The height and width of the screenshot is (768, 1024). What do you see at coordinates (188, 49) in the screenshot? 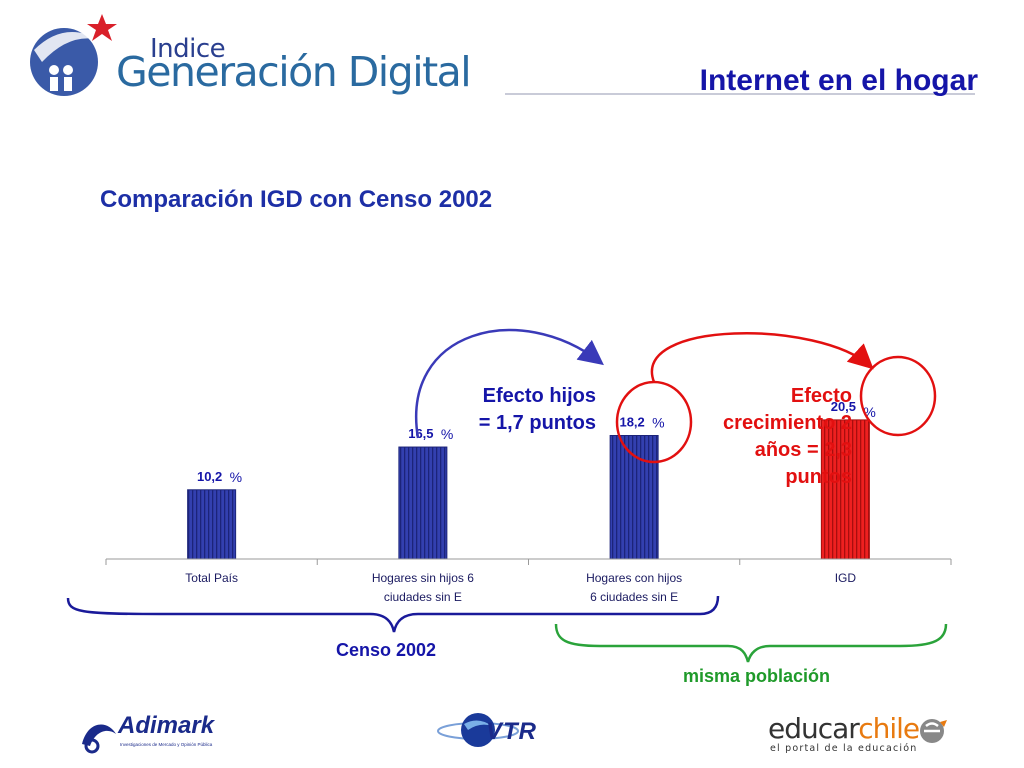
I see `logo-text-indice: Indice` at bounding box center [188, 49].